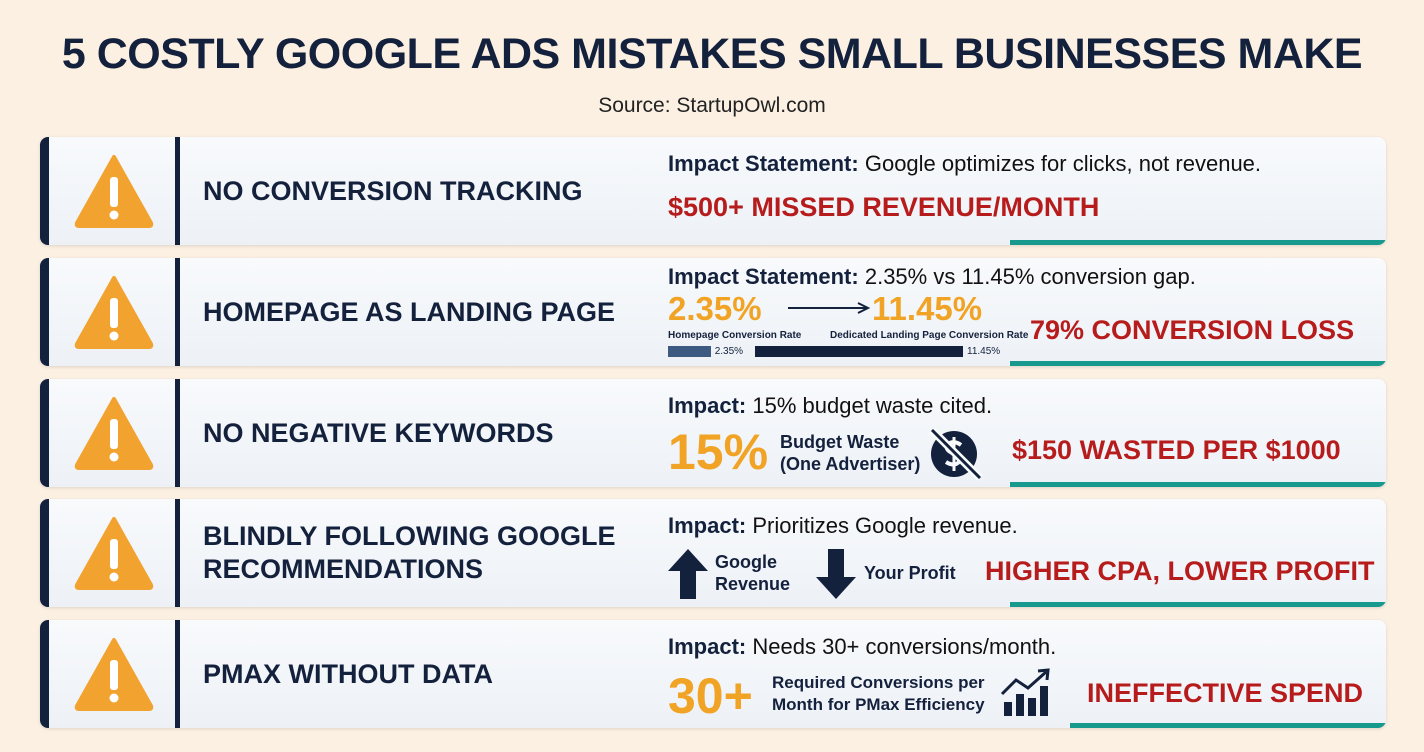 Image resolution: width=1424 pixels, height=752 pixels. I want to click on impact: Impact: Needs 30+ conversions/month., so click(862, 647).